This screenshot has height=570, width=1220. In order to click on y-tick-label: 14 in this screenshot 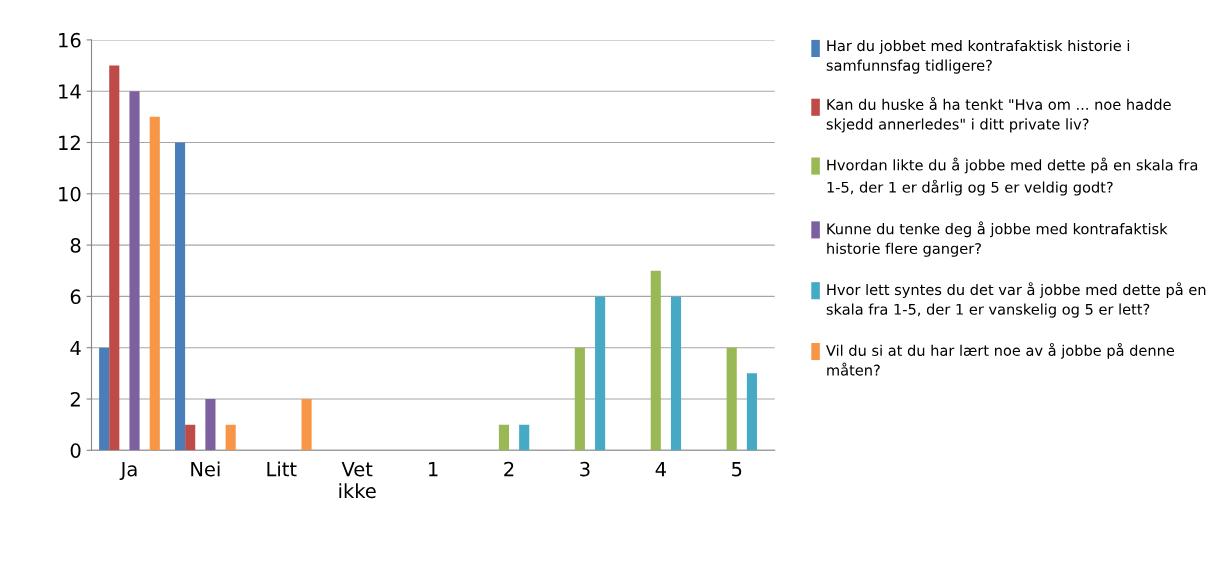, I will do `click(70, 91)`.